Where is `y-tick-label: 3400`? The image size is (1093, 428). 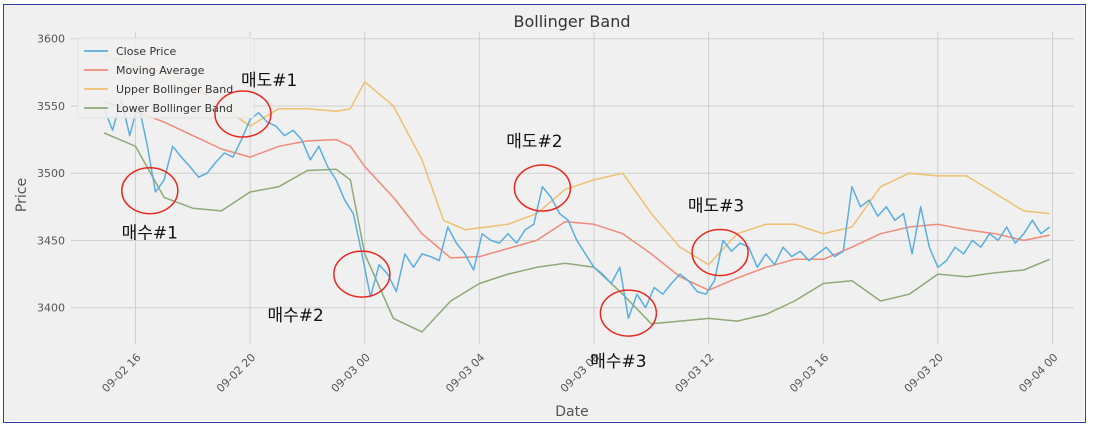 y-tick-label: 3400 is located at coordinates (51, 308).